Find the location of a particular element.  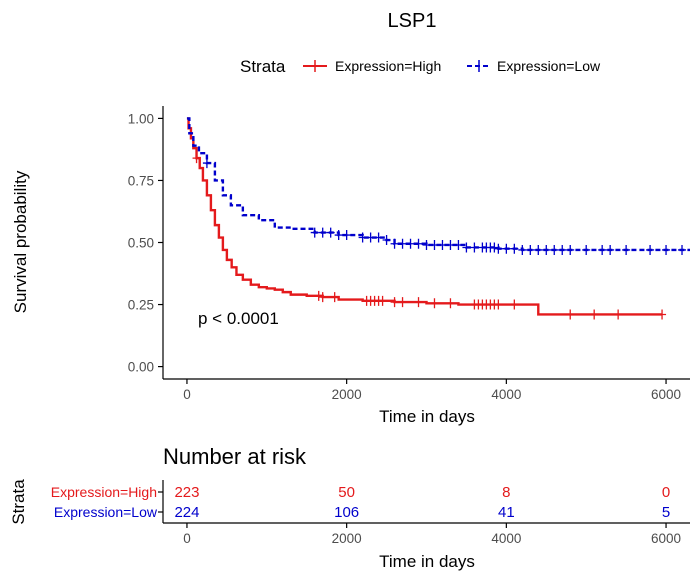

risk-y-axis-title: Strata is located at coordinates (18, 502).